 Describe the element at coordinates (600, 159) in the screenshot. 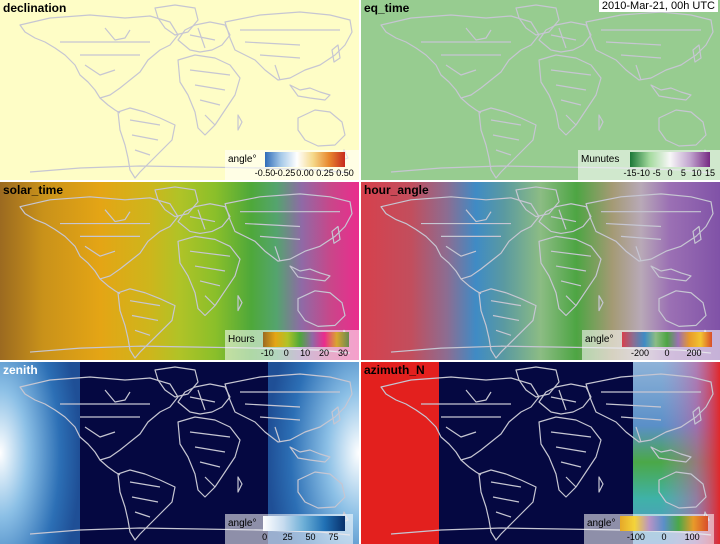

I see `legend-title: Munutes` at that location.